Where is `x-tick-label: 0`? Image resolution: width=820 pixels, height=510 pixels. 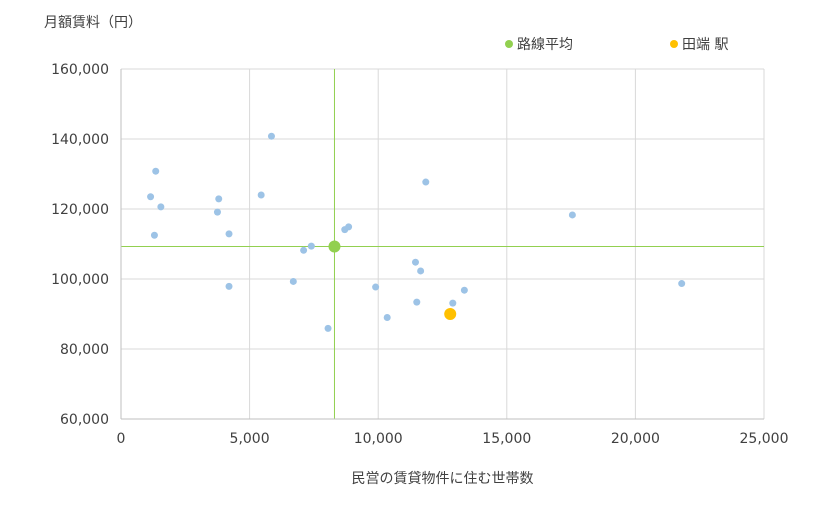 x-tick-label: 0 is located at coordinates (121, 439).